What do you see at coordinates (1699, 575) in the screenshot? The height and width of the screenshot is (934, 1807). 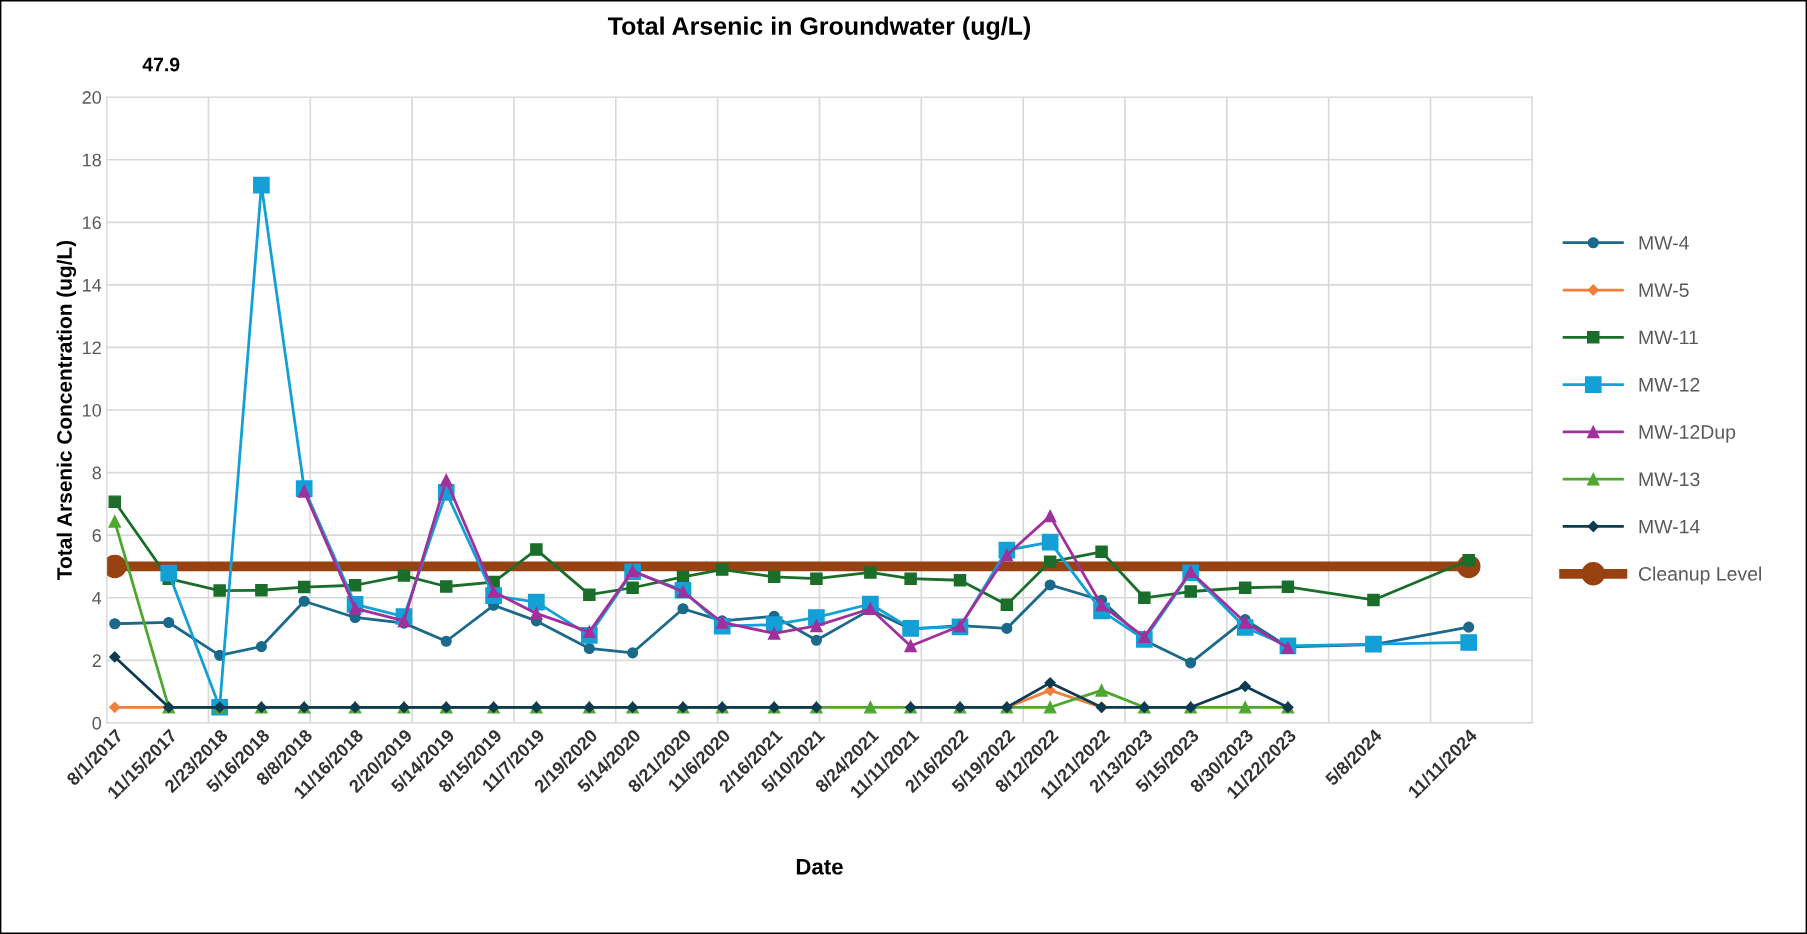 I see `legend-label: Cleanup Level` at bounding box center [1699, 575].